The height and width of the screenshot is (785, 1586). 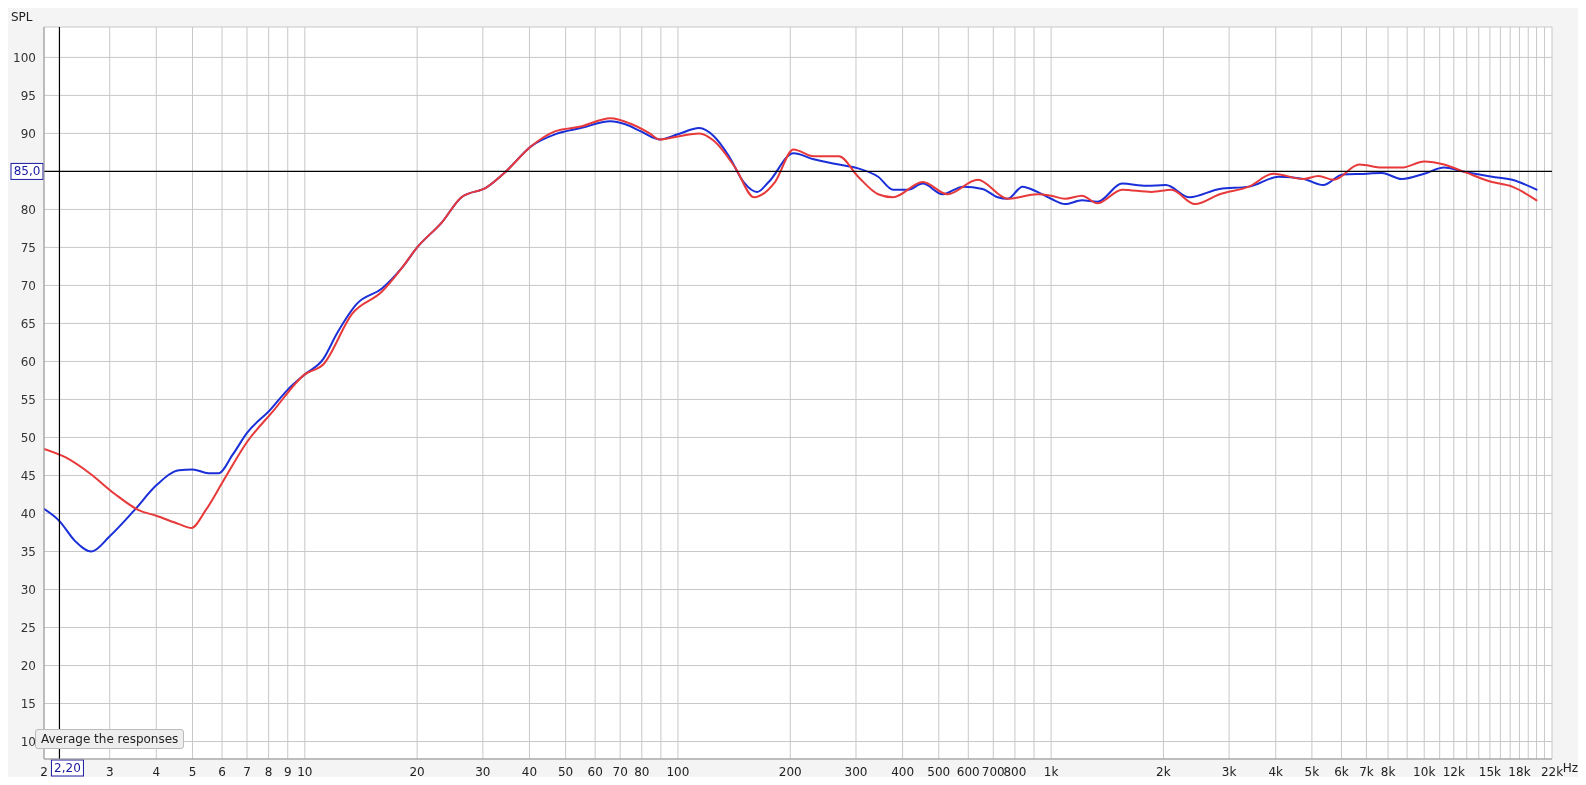 I want to click on y-tick-label: 65, so click(x=28, y=323).